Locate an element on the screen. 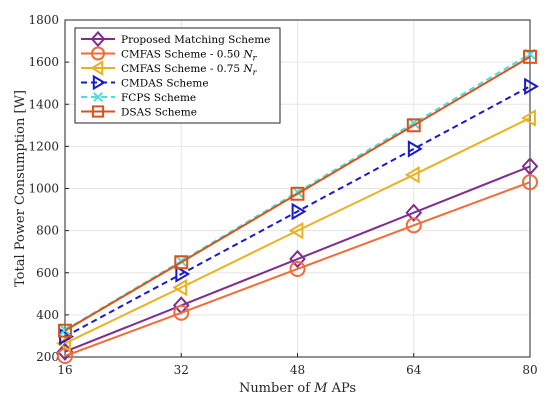  legend-label: DSAS Scheme is located at coordinates (159, 113).